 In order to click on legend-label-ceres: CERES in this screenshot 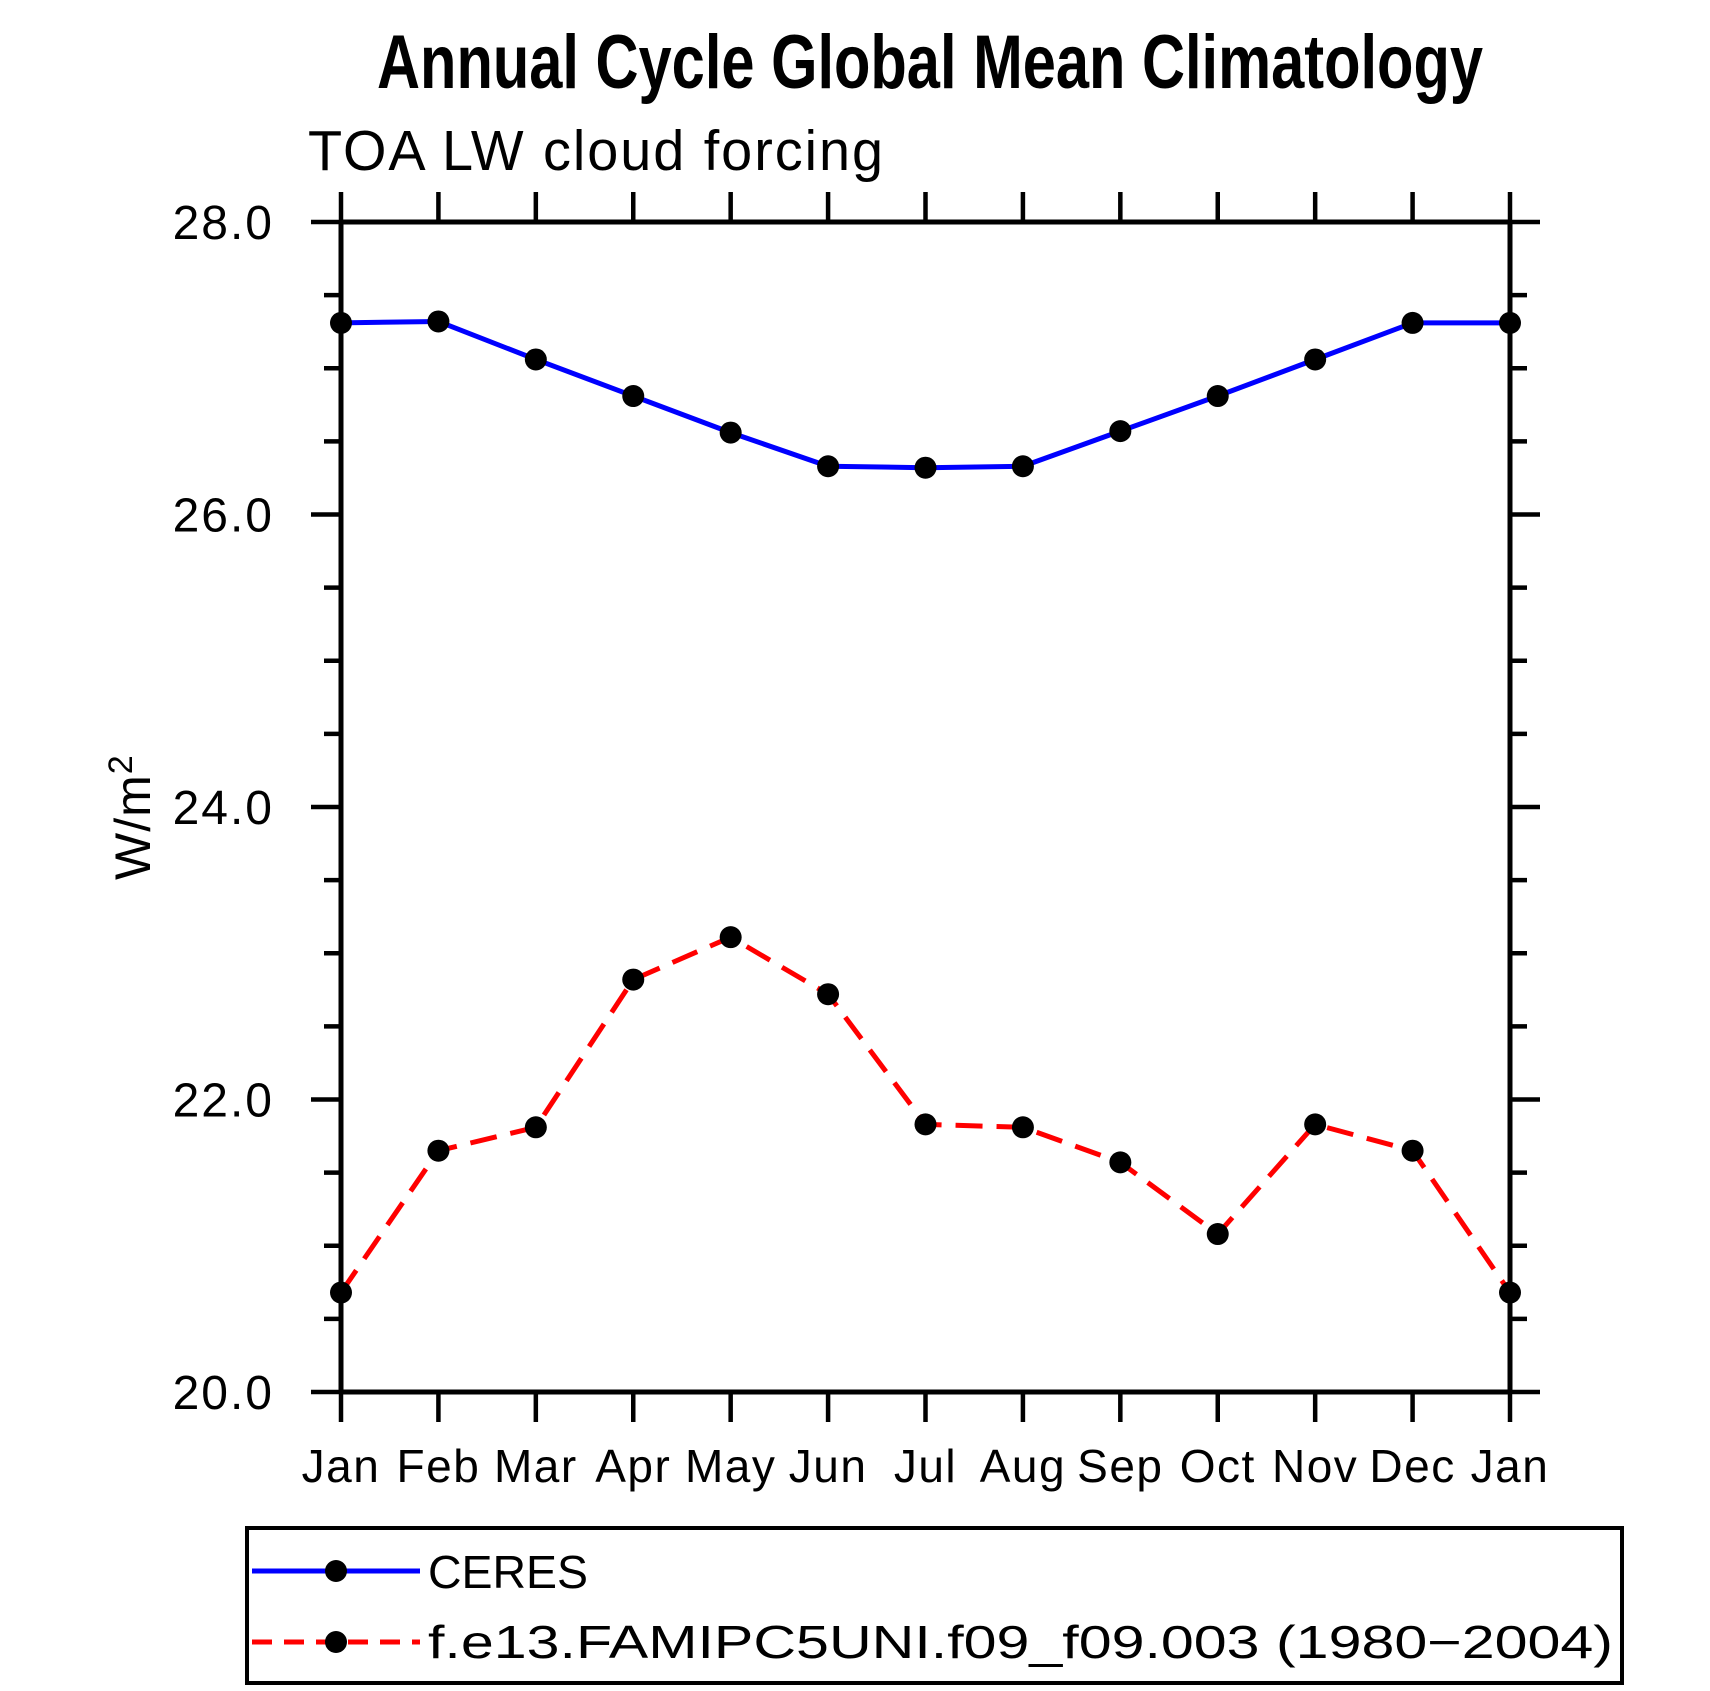, I will do `click(508, 1572)`.